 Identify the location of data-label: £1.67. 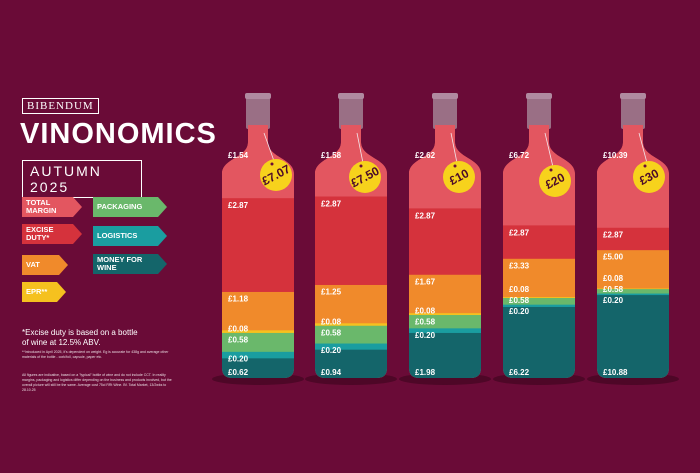
(425, 281).